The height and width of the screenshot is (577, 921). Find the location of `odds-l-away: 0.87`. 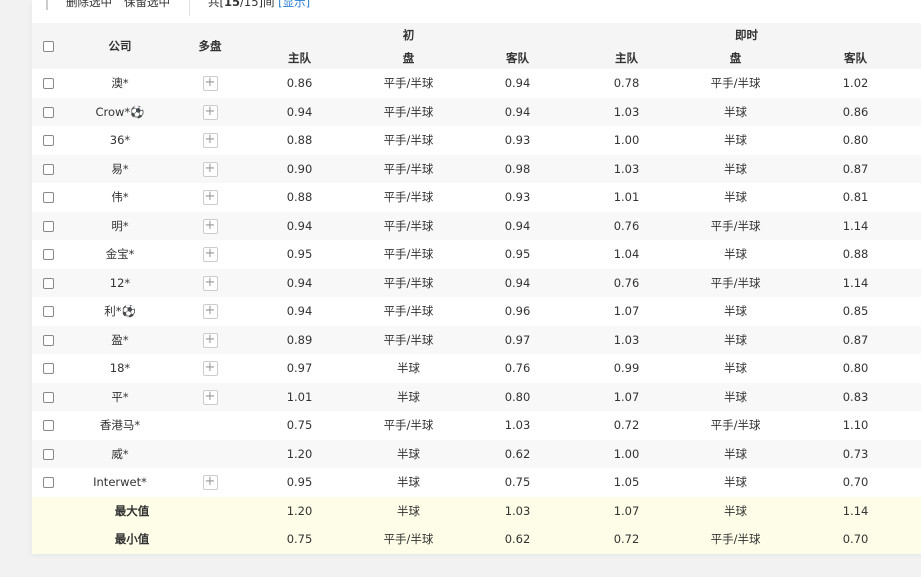

odds-l-away: 0.87 is located at coordinates (855, 168).